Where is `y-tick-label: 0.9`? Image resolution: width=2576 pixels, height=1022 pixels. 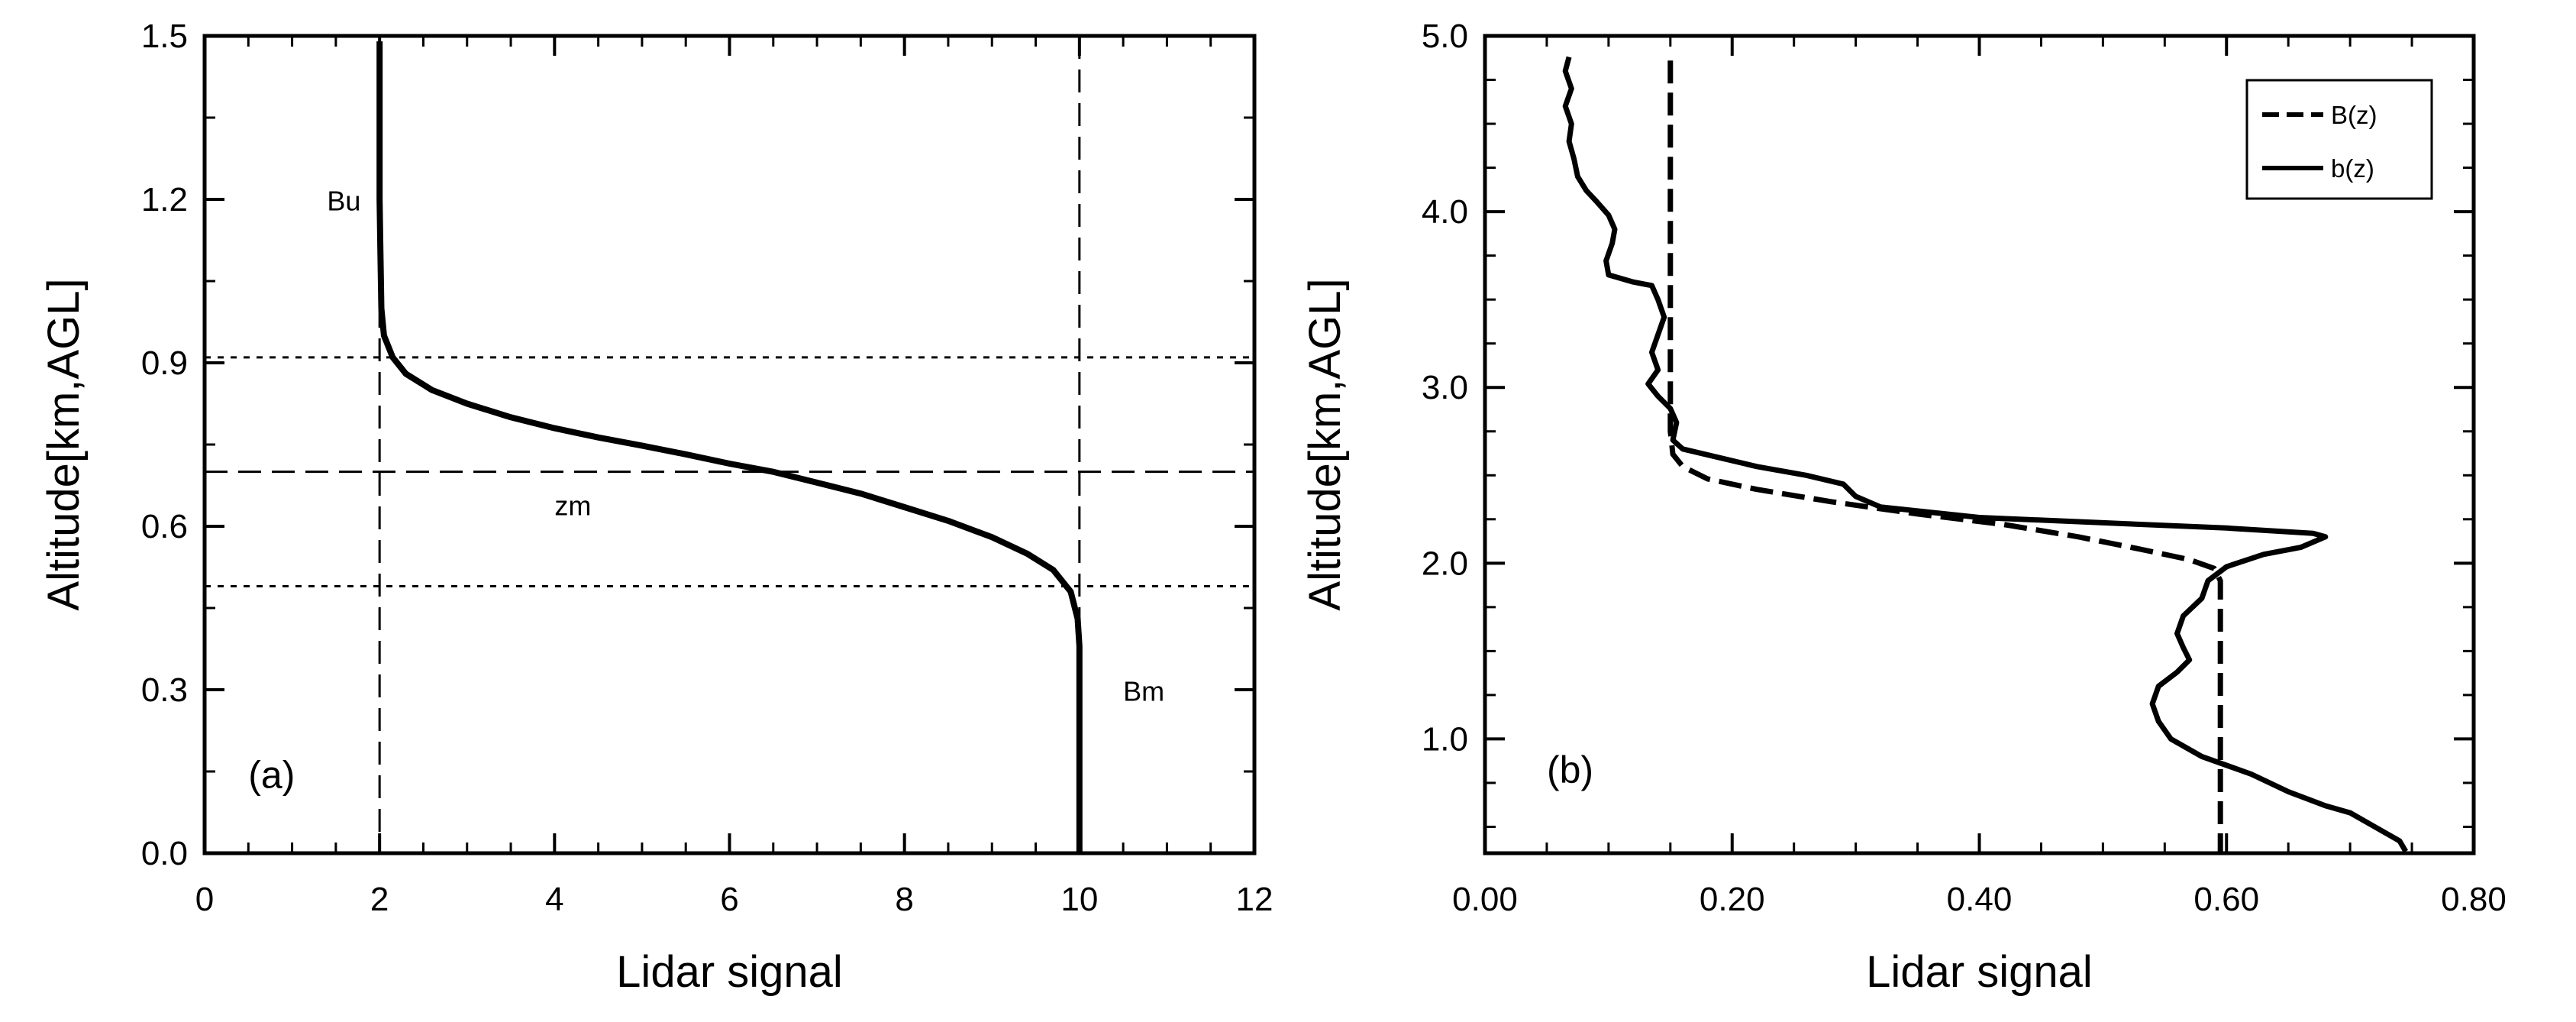 y-tick-label: 0.9 is located at coordinates (164, 363).